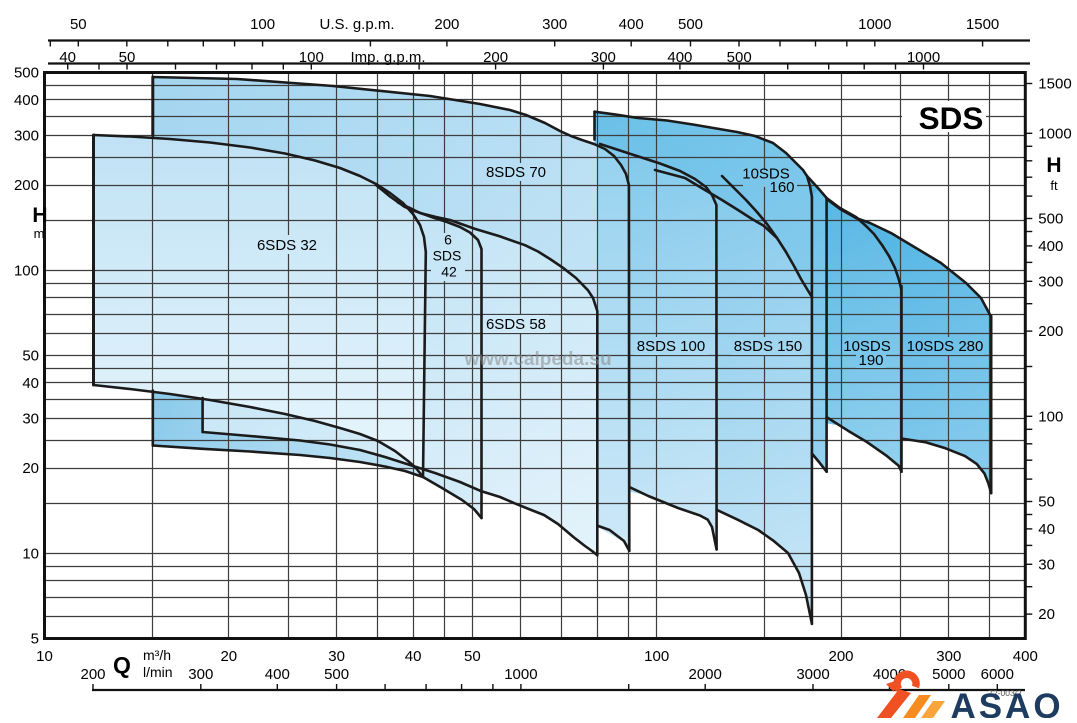  I want to click on svg-text: 6SDS 32, so click(287, 245).